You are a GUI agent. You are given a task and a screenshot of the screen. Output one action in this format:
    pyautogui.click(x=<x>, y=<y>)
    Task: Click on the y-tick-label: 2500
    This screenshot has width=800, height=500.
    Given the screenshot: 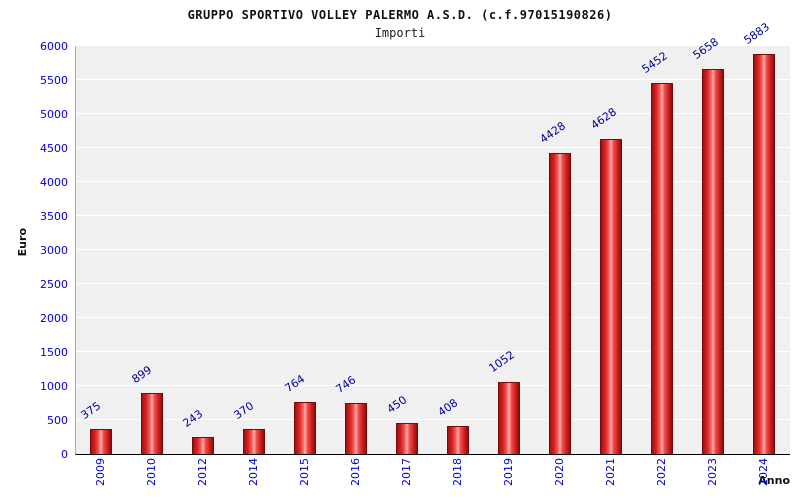 What is the action you would take?
    pyautogui.click(x=54, y=284)
    